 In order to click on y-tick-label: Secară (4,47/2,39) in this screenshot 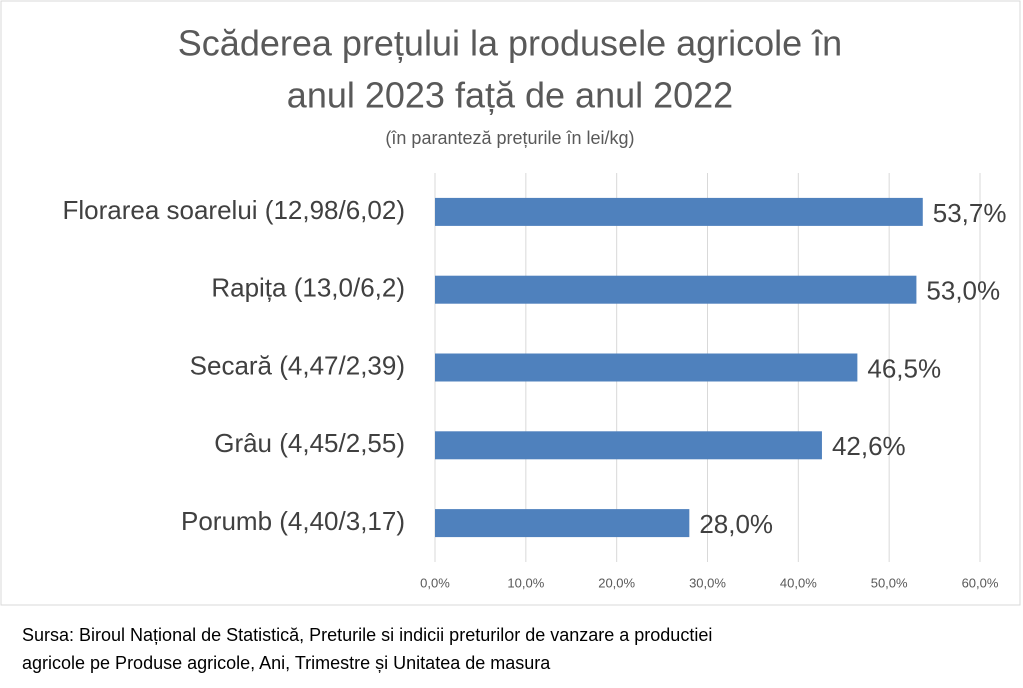, I will do `click(297, 365)`.